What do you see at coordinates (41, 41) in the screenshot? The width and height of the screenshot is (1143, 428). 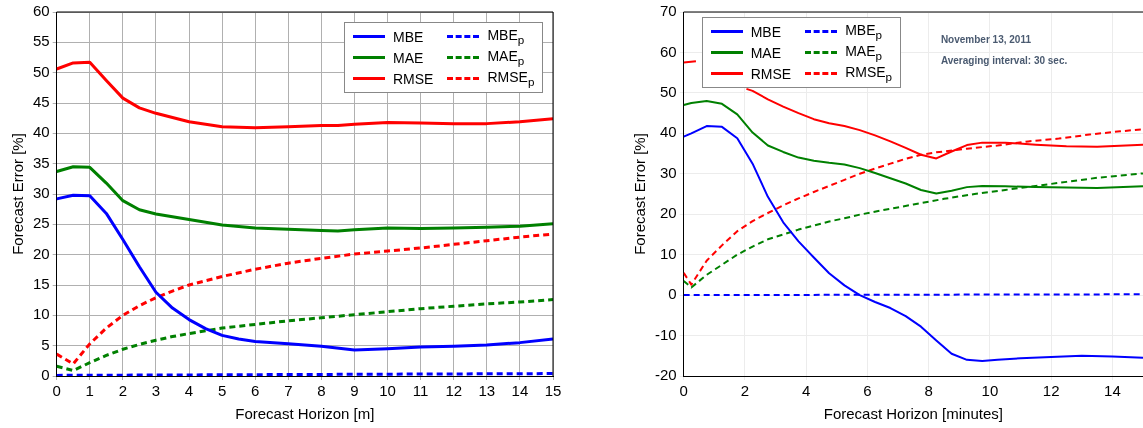 I see `y-tick-label: 55` at bounding box center [41, 41].